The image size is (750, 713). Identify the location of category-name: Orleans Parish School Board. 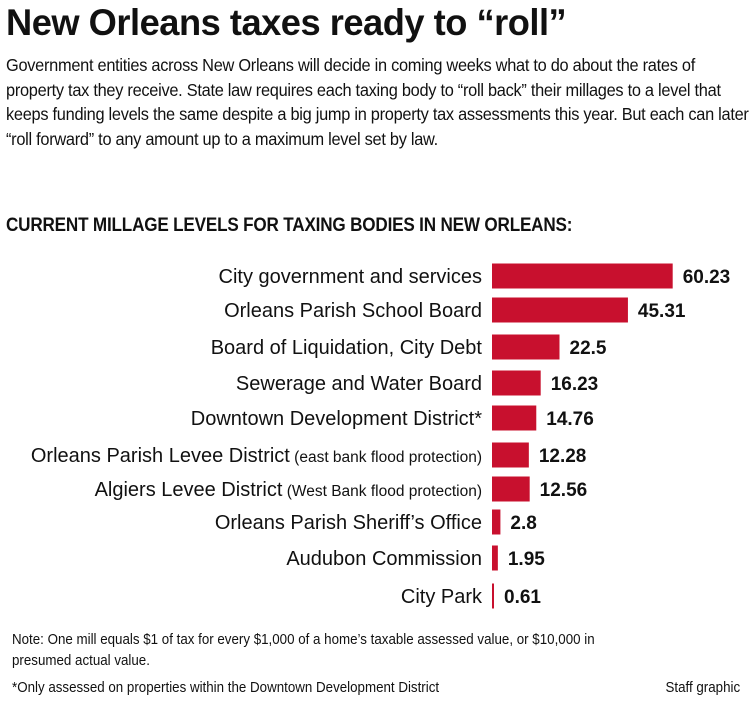
(353, 311).